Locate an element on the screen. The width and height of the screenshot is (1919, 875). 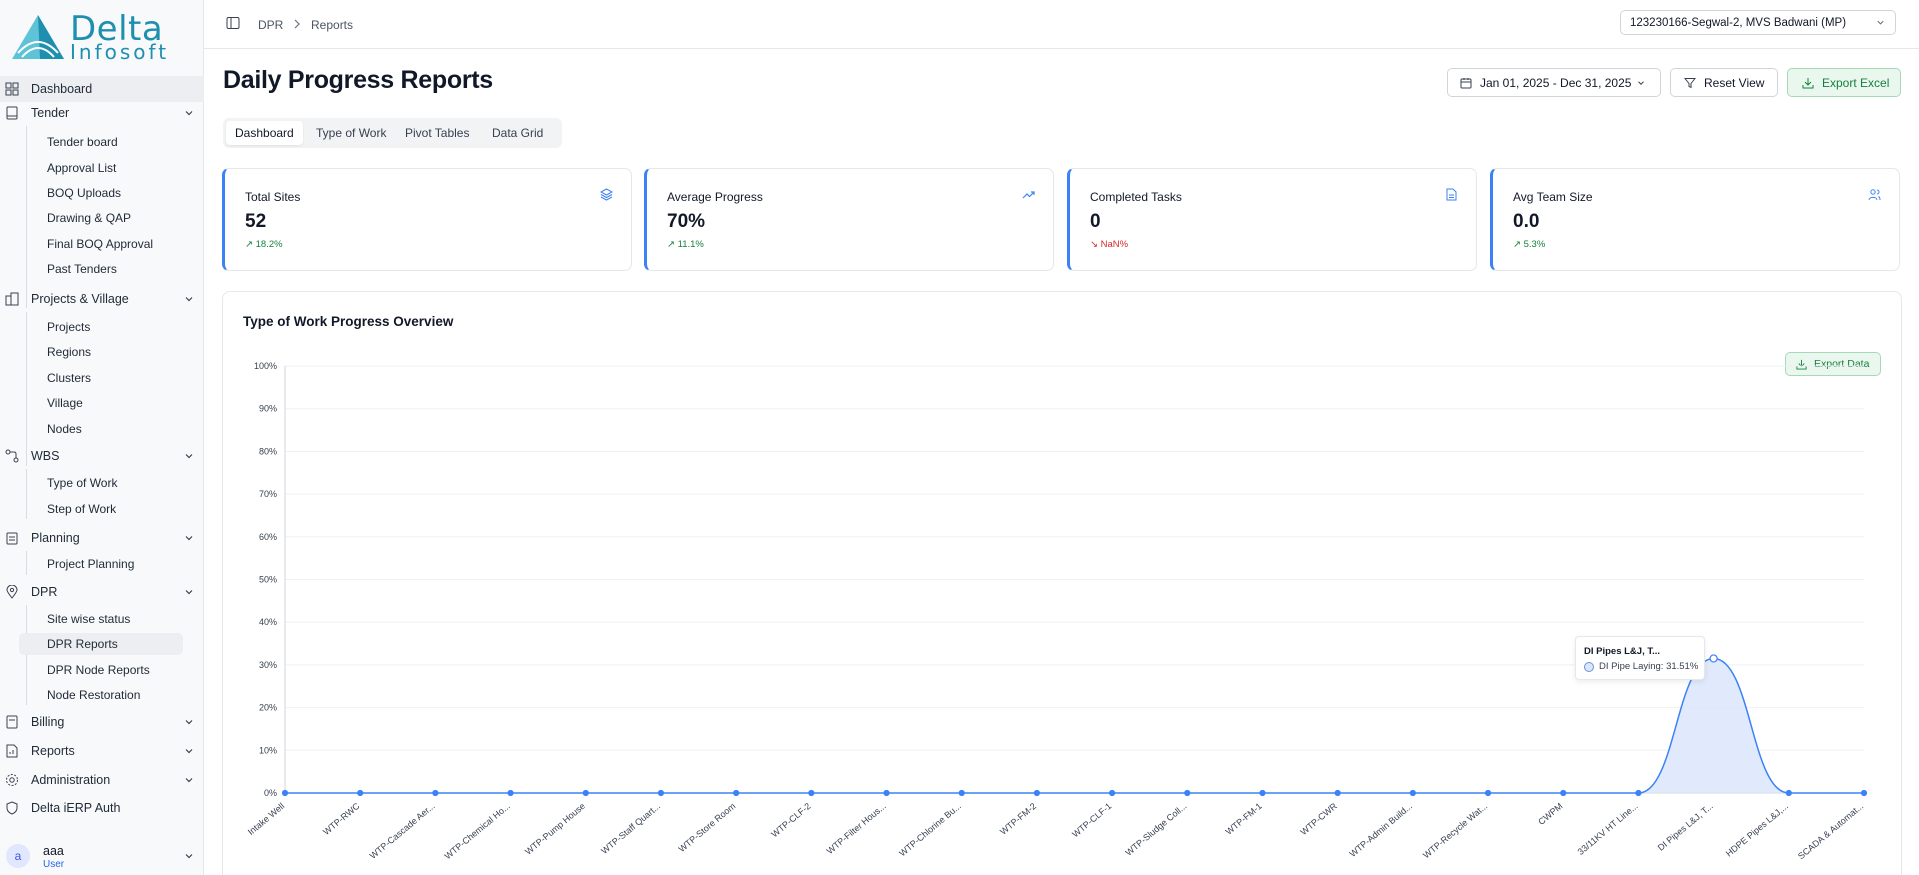
shield-icon is located at coordinates (12, 808).